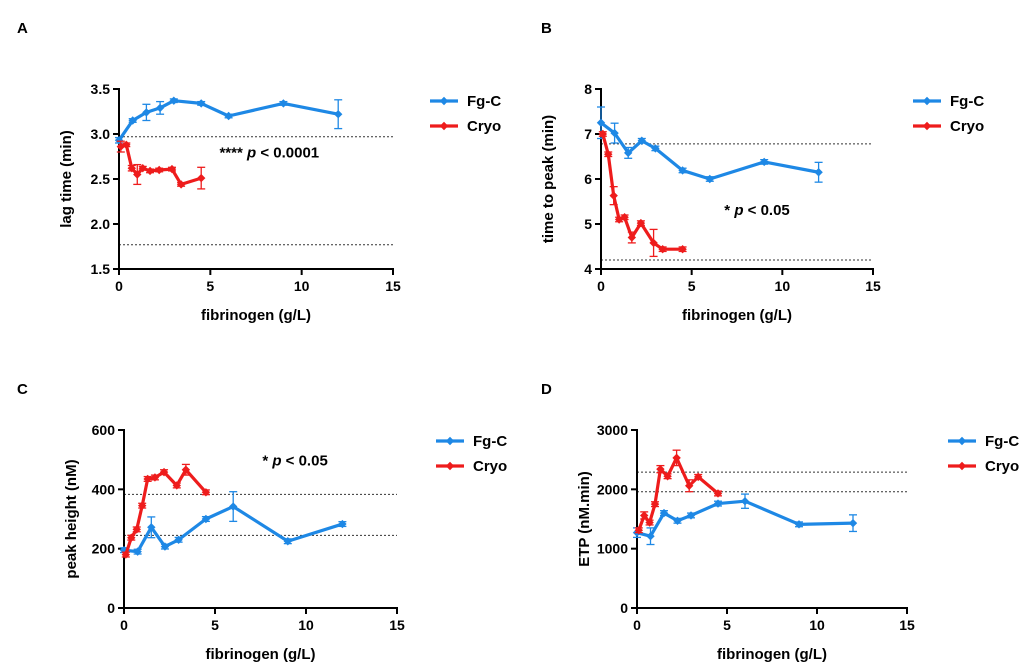 This screenshot has width=1035, height=670. Describe the element at coordinates (766, 210) in the screenshot. I see `annotation-value: < 0.05` at that location.